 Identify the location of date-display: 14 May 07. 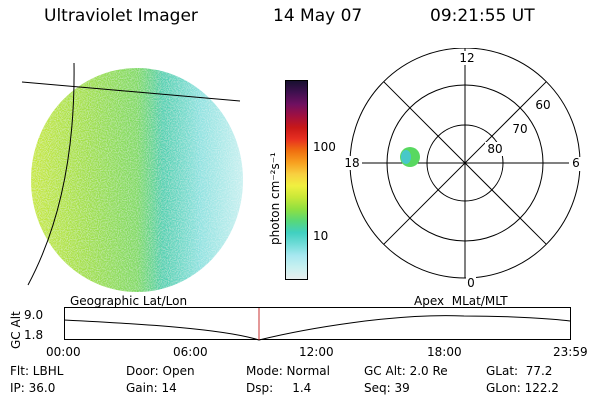
(318, 16).